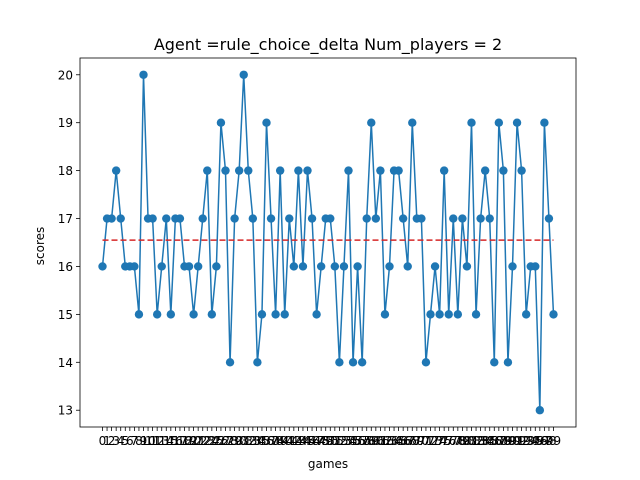  I want to click on x-tick-label: 56, so click(357, 441).